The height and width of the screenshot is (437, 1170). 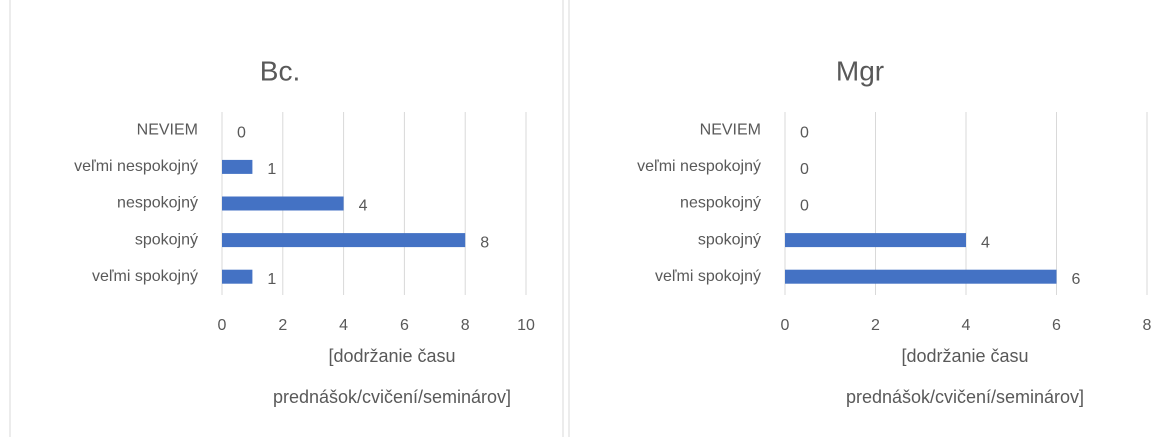 What do you see at coordinates (860, 70) in the screenshot?
I see `chart-title: Mgr` at bounding box center [860, 70].